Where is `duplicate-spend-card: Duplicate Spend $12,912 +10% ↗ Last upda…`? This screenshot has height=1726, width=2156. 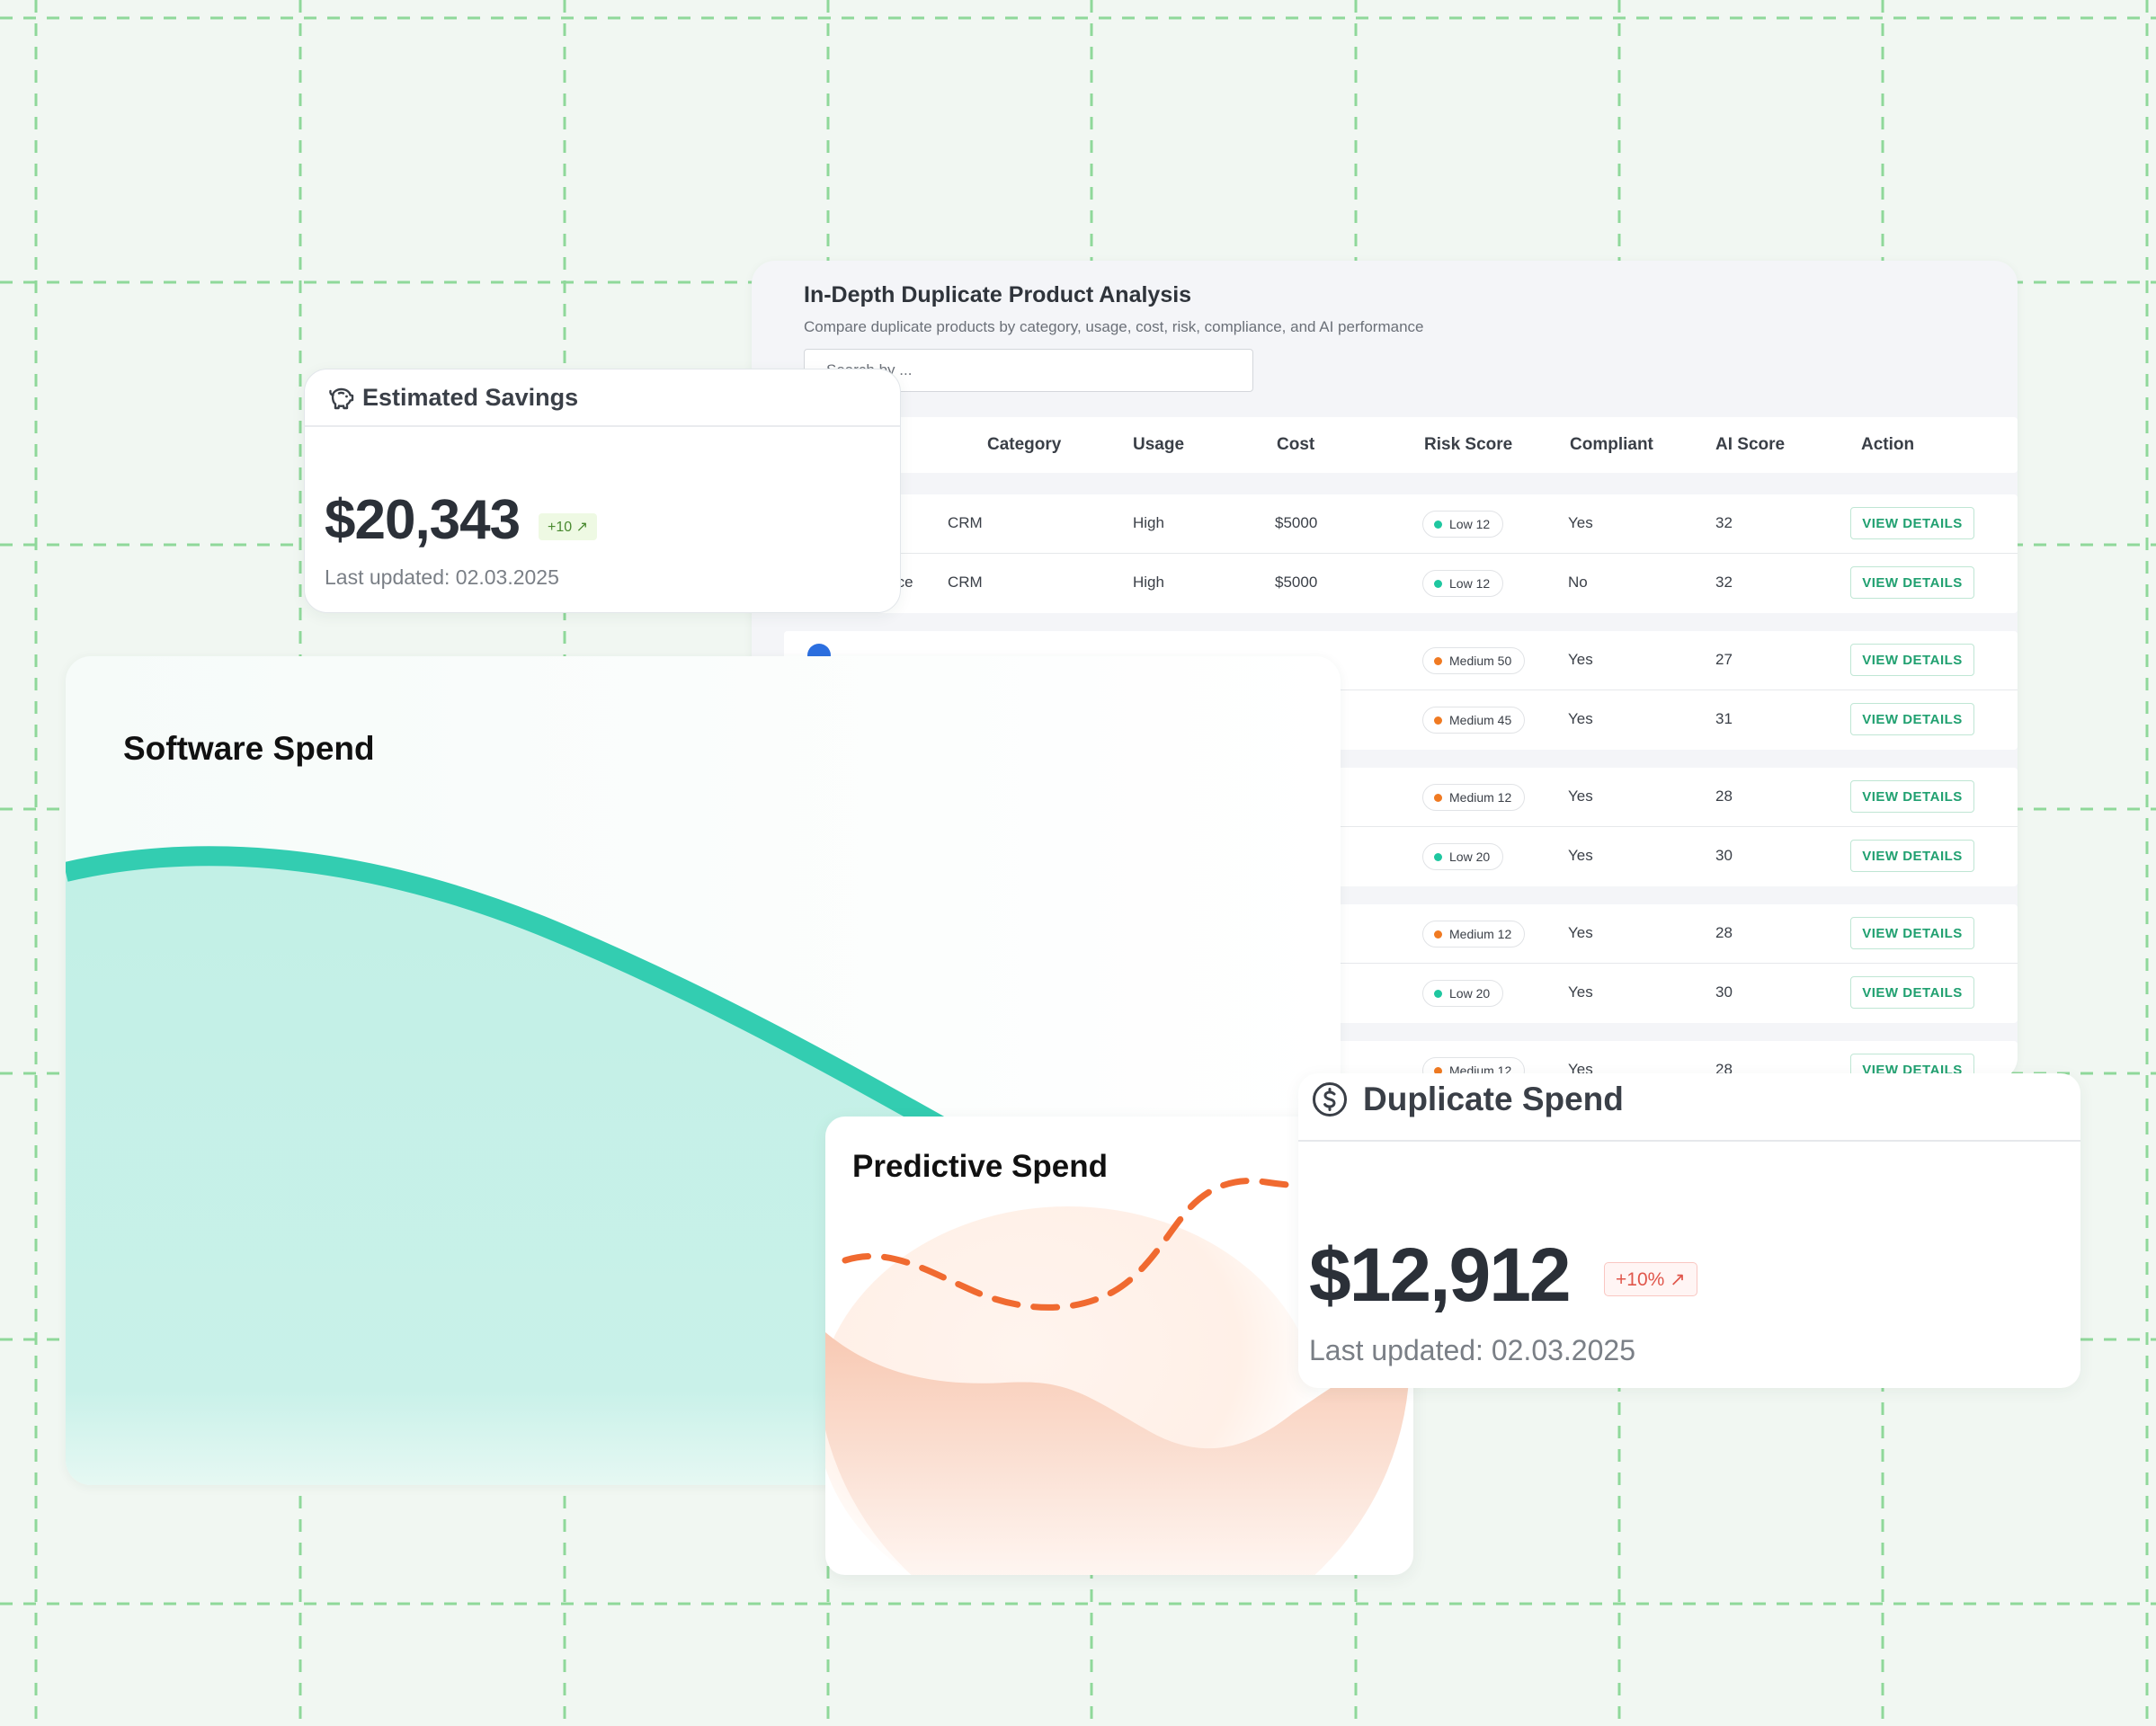
duplicate-spend-card: Duplicate Spend $12,912 +10% ↗ Last upda… is located at coordinates (1689, 1231).